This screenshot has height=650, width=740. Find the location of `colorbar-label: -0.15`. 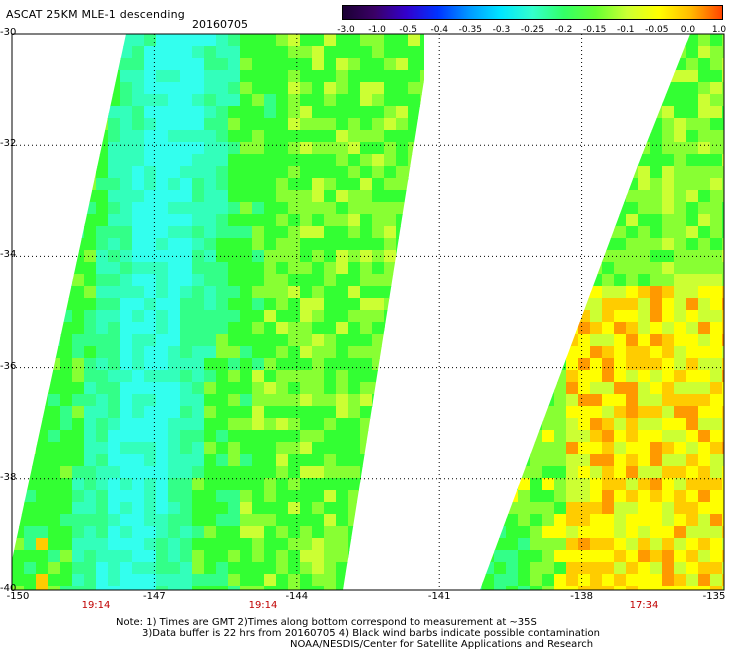

colorbar-label: -0.15 is located at coordinates (595, 30).